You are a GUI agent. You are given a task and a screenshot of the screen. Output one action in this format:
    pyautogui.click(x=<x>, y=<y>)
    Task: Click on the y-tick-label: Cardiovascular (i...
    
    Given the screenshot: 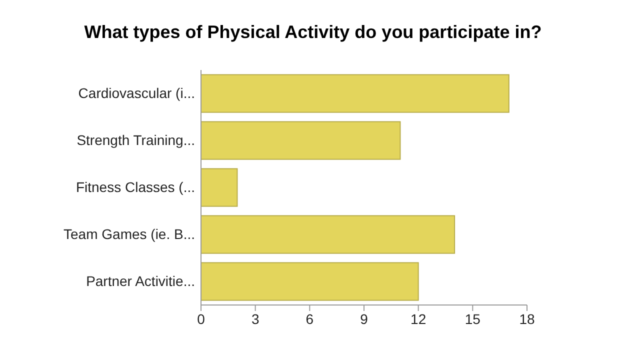 What is the action you would take?
    pyautogui.click(x=136, y=92)
    